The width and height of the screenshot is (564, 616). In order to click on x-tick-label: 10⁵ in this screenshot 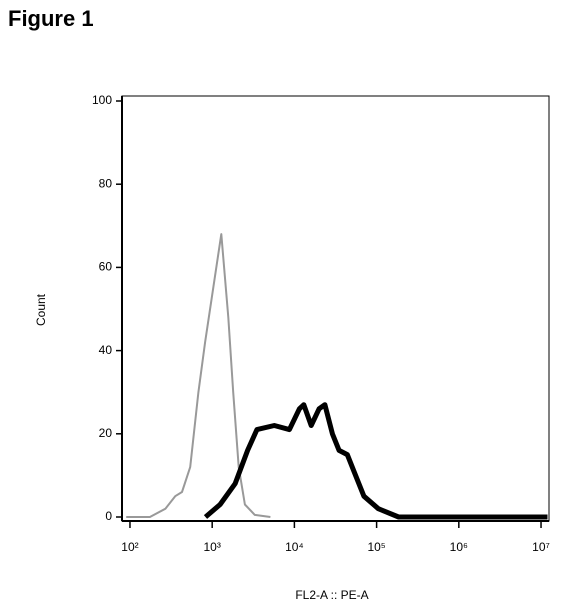, I will do `click(376, 547)`.